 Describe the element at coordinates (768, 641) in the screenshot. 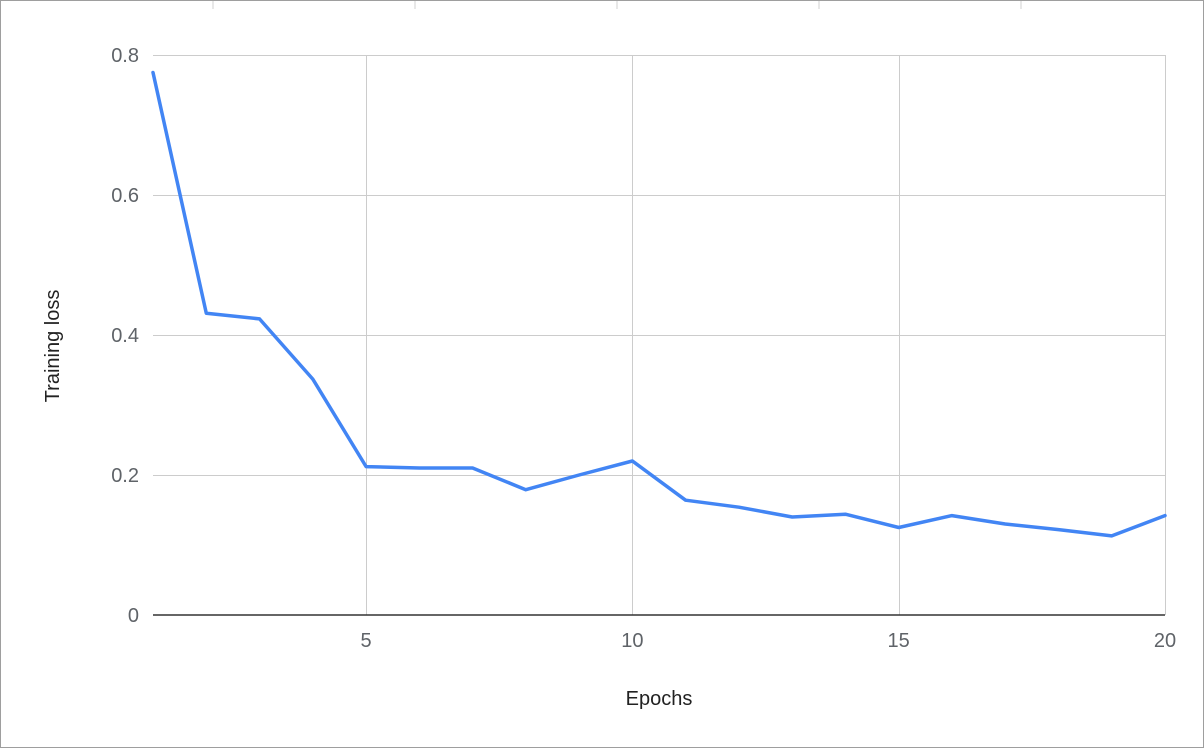

I see `x-tick-labels: 5 10 15 20` at that location.